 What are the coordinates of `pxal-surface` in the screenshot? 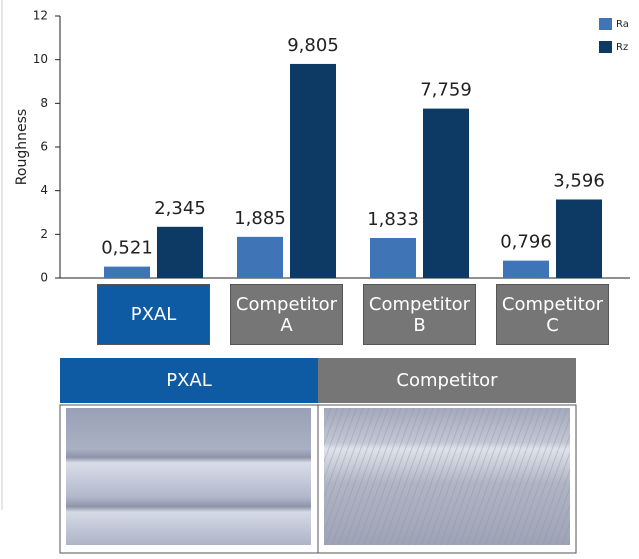 It's located at (188, 476).